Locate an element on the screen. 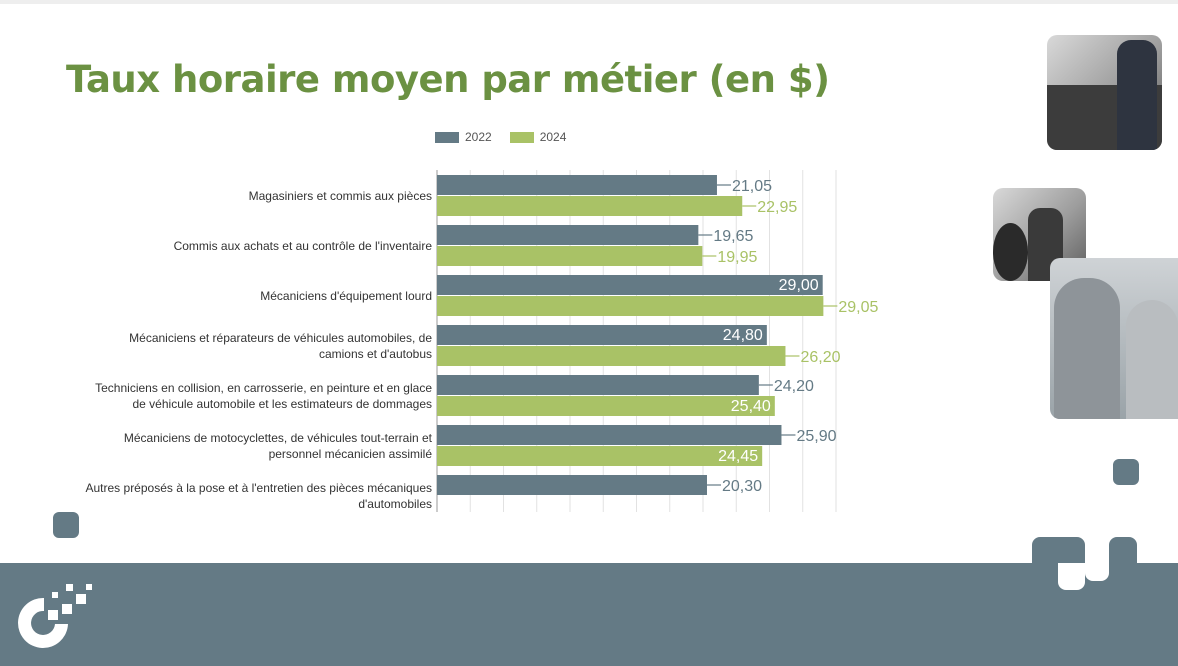  data-label: 29,05 is located at coordinates (858, 307).